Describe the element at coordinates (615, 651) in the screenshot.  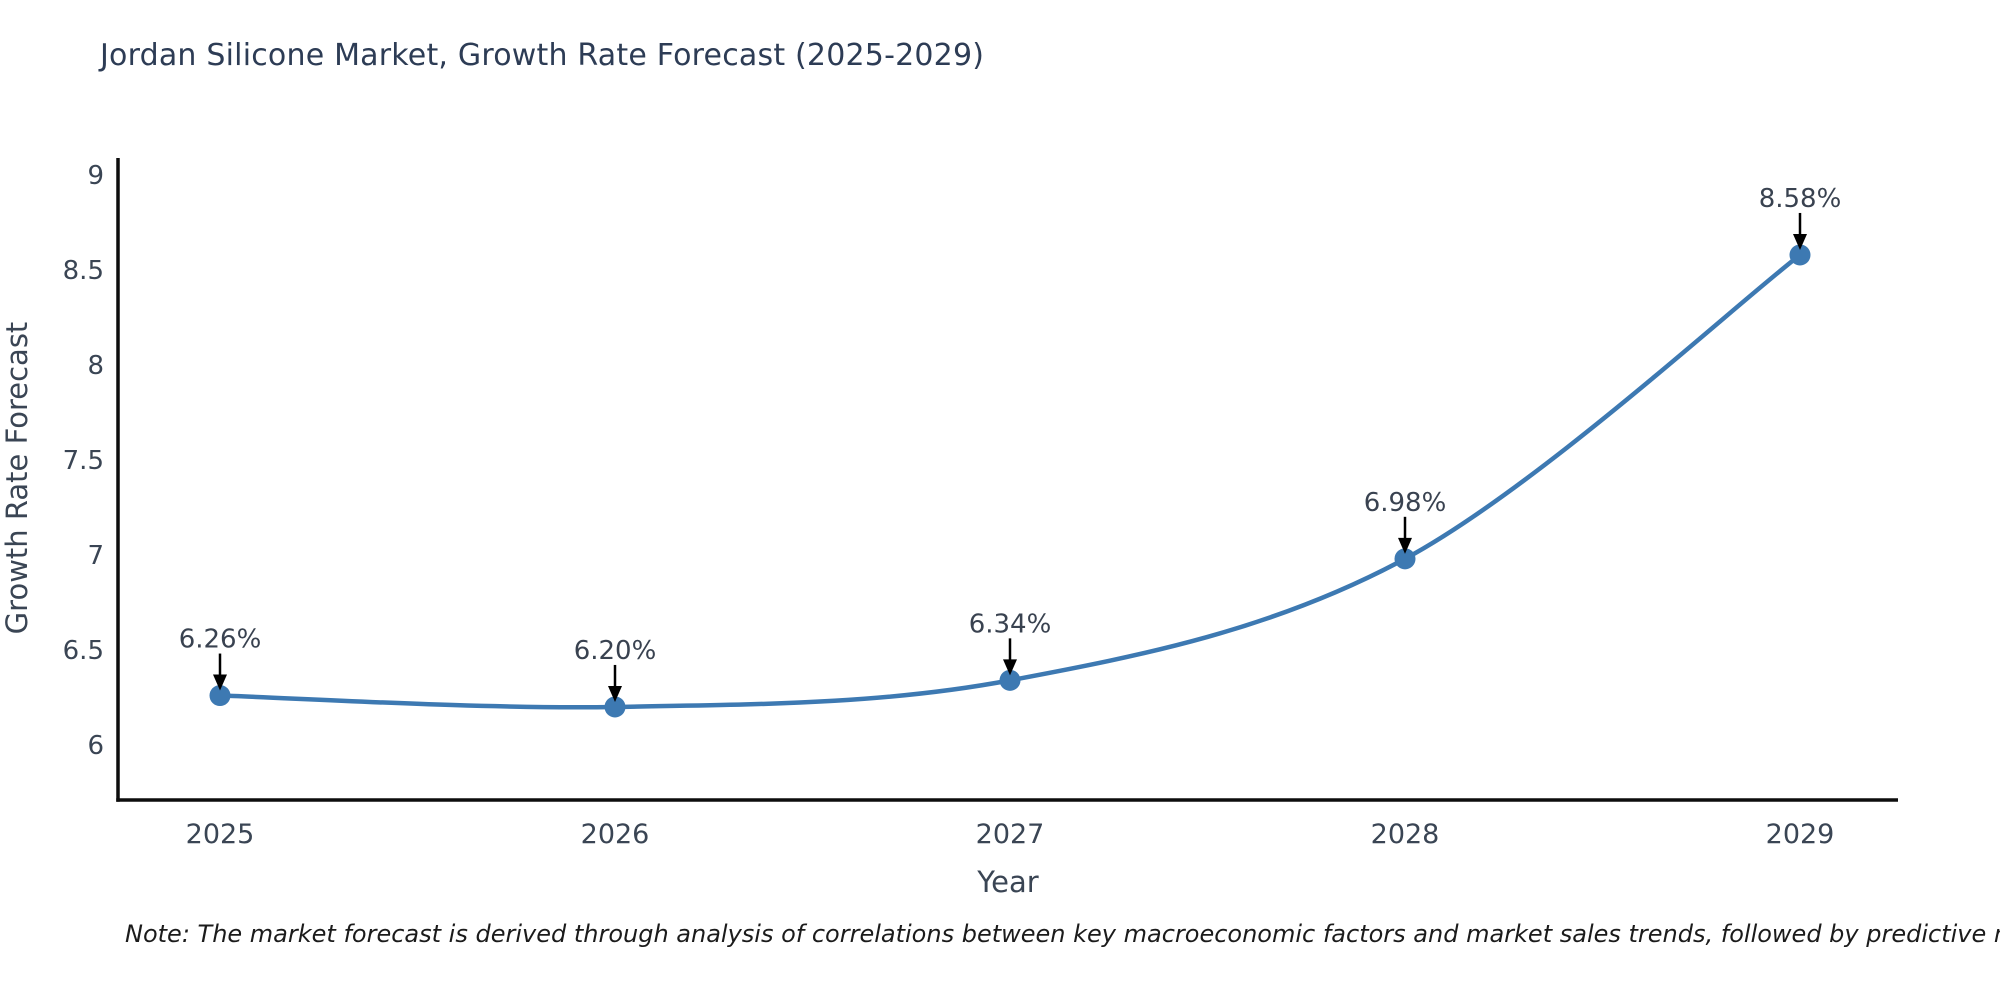
I see `data-point-annotation: 6.20%` at that location.